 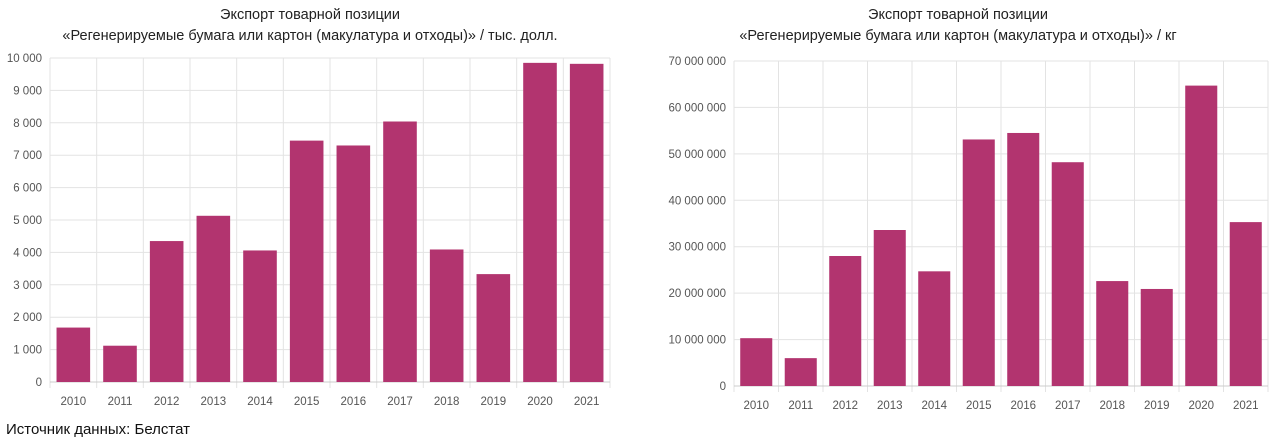 What do you see at coordinates (27, 91) in the screenshot?
I see `y-tick-label: 9 000` at bounding box center [27, 91].